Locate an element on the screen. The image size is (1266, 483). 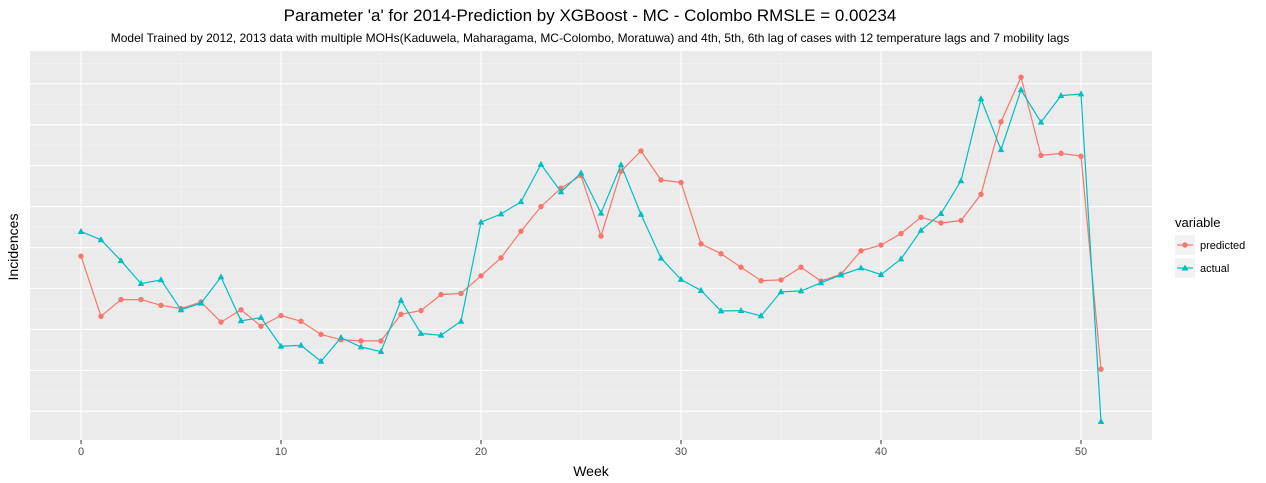
x-tick-label: 20 is located at coordinates (481, 452).